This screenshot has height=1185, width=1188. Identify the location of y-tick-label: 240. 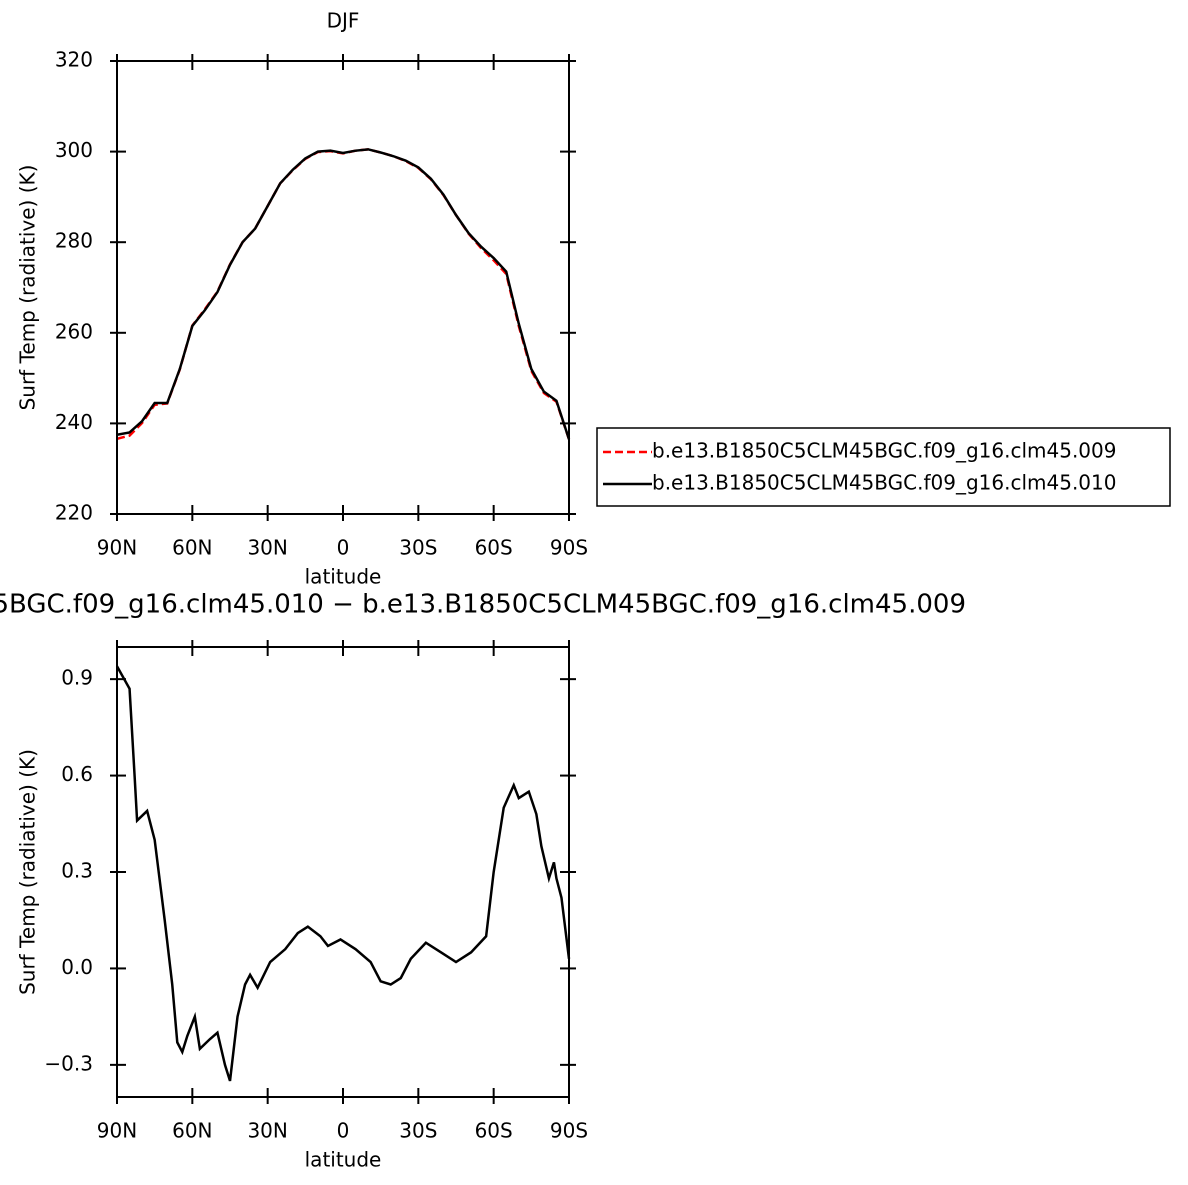
(74, 422).